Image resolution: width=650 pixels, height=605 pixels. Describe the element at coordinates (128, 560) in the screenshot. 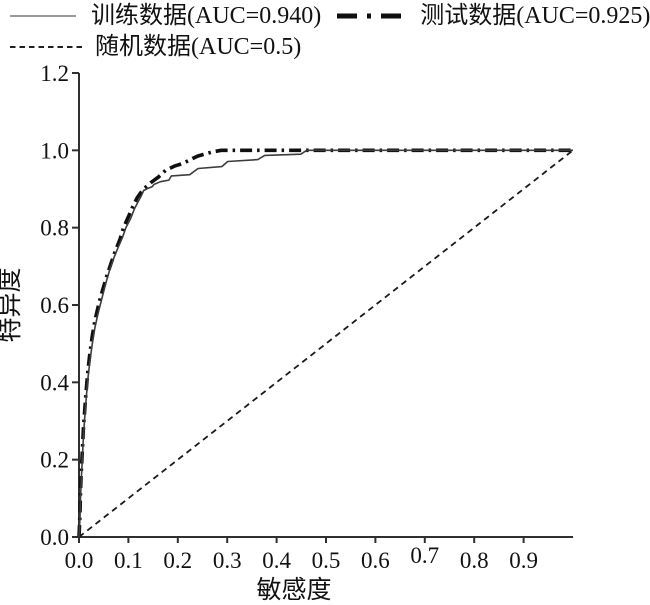

I see `x-tick-label: 0.1` at that location.